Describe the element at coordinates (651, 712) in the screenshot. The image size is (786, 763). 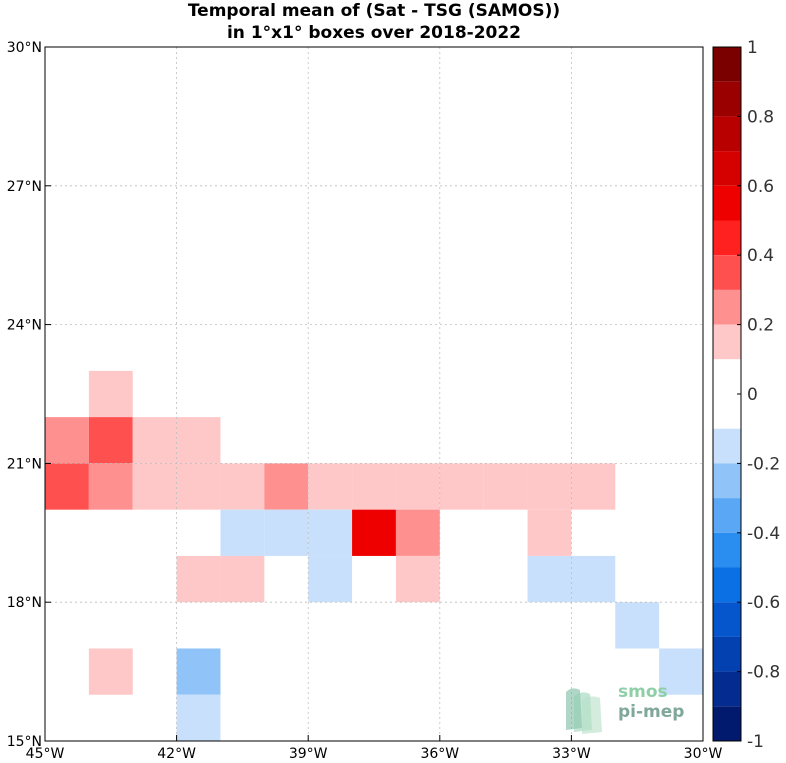
I see `logo-line2: pi-mep` at that location.